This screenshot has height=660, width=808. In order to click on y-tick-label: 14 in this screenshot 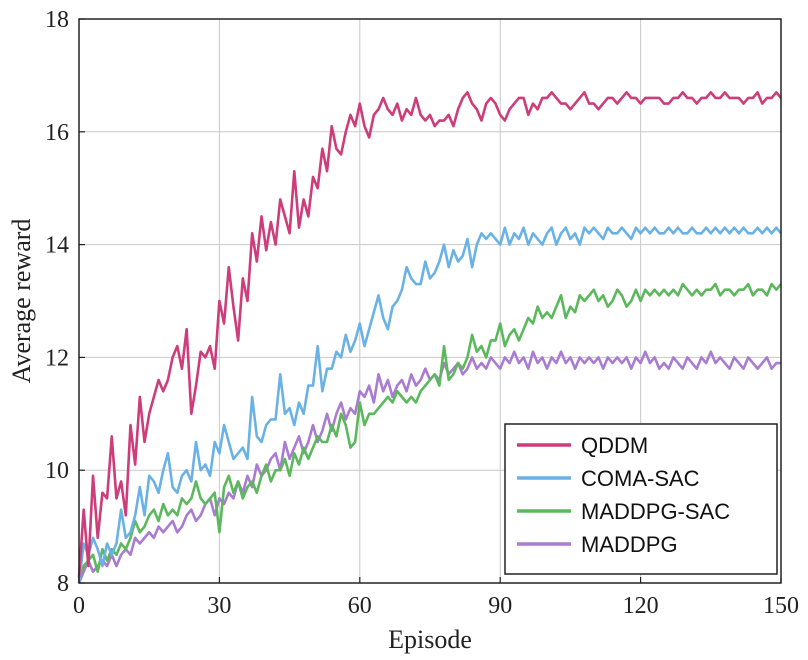, I will do `click(57, 246)`.